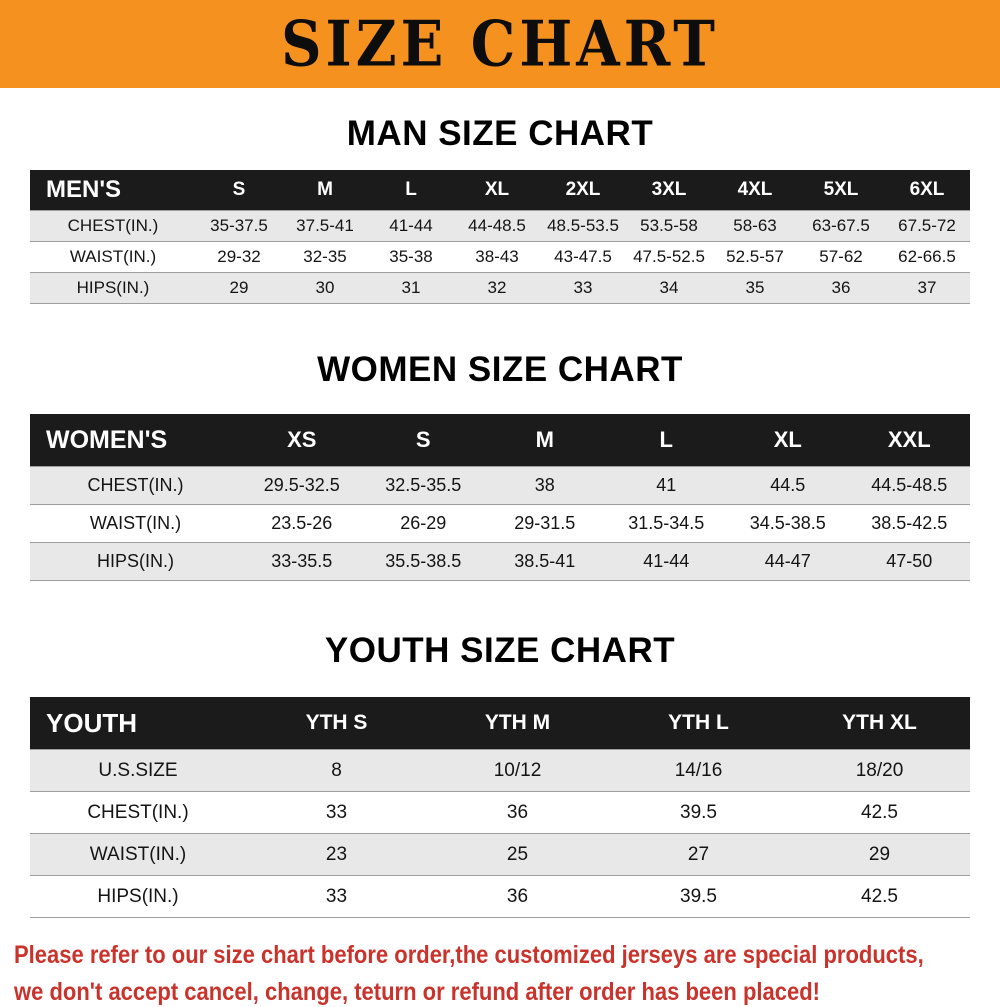  I want to click on size-header-cell: 4XL, so click(755, 190).